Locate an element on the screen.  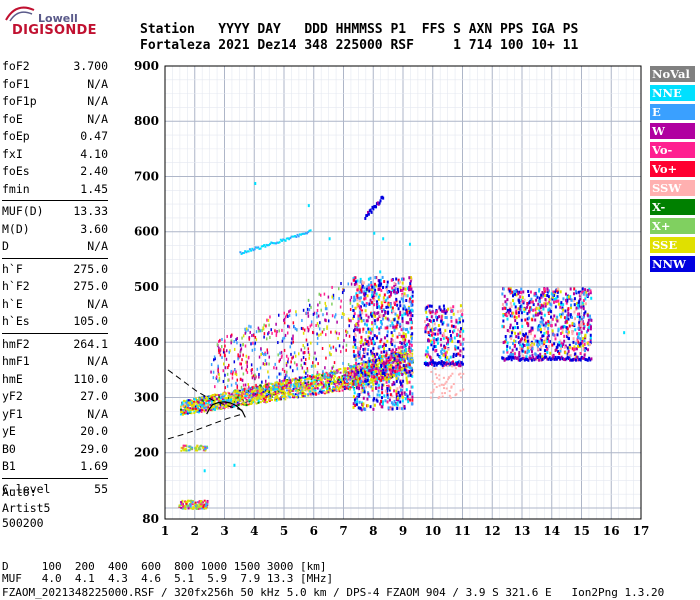
param-row: B1 1.69 is located at coordinates (55, 466).